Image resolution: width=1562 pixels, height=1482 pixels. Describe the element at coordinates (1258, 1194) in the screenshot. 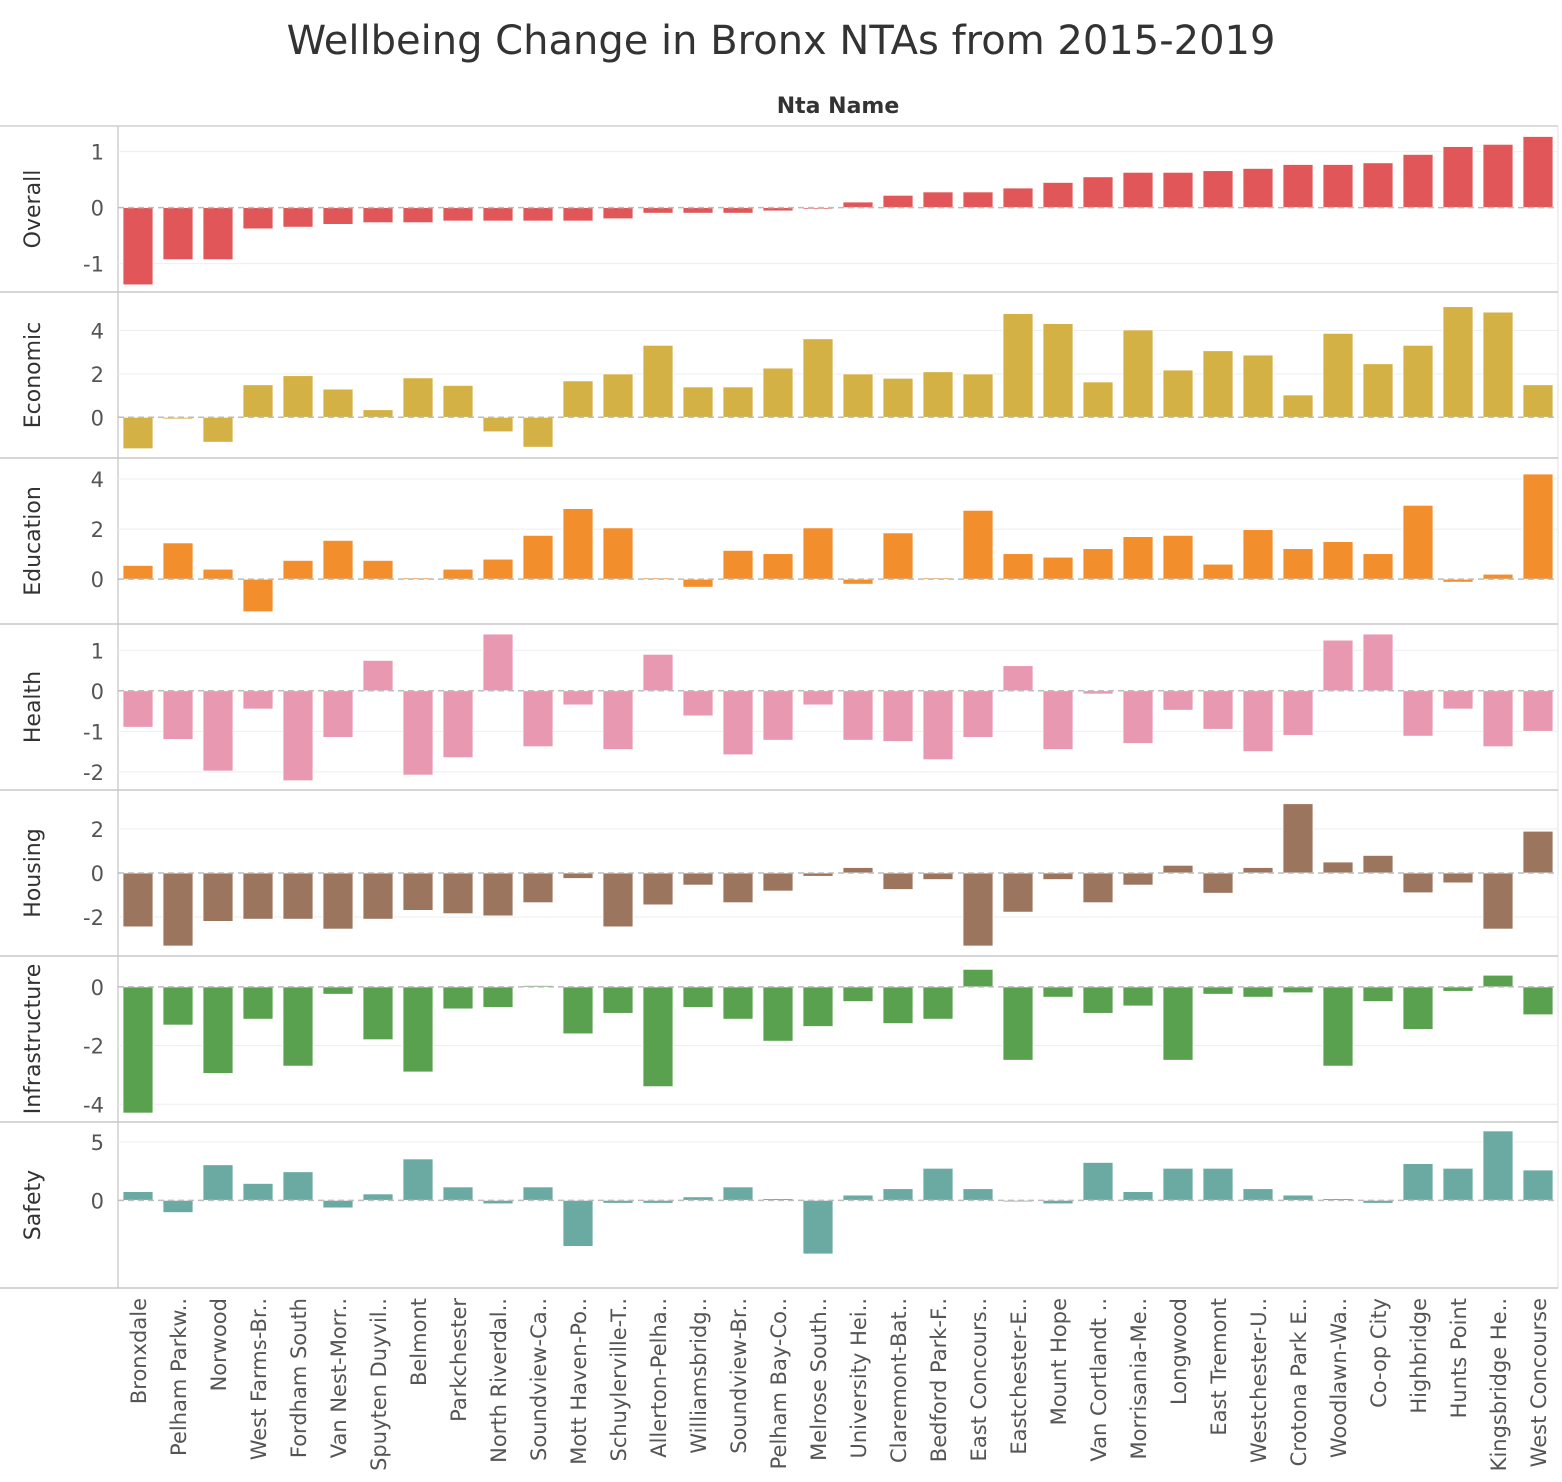

I see `safety-bar-westchester-u` at that location.